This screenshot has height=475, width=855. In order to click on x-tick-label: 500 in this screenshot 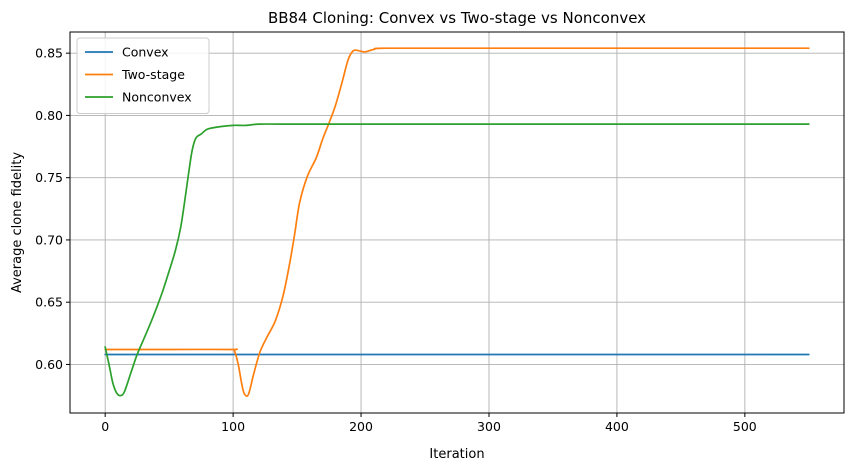, I will do `click(745, 426)`.